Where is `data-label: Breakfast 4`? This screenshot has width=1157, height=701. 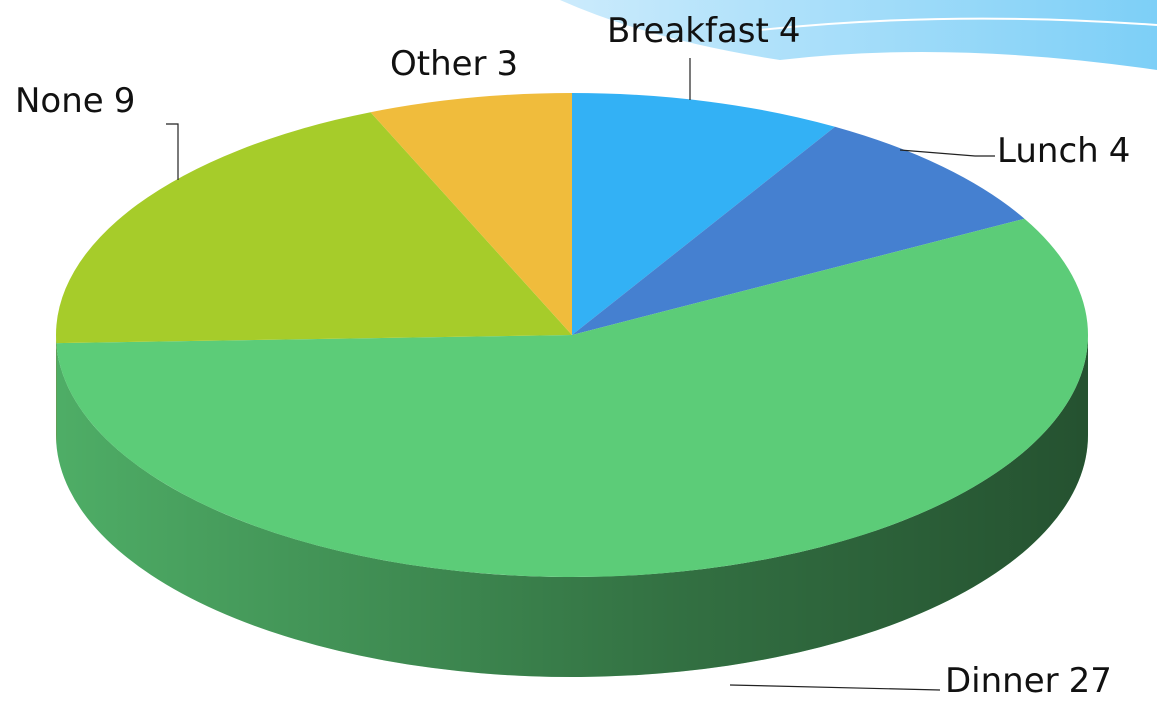
data-label: Breakfast 4 is located at coordinates (704, 31).